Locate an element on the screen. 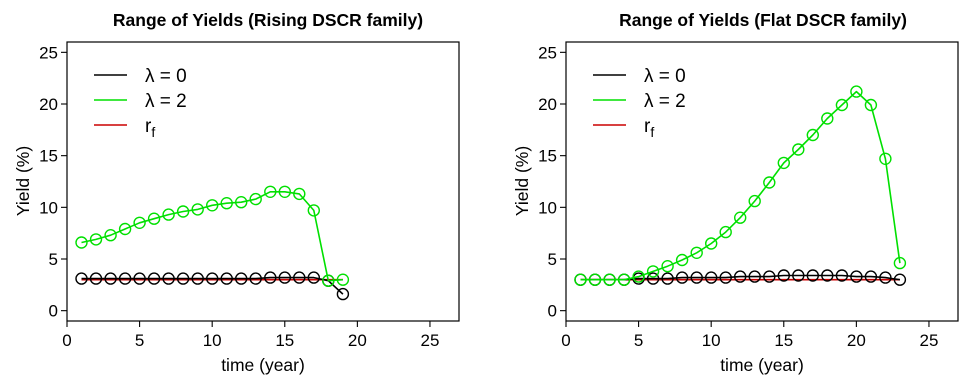 The image size is (960, 382). x-tick-label: 0 is located at coordinates (66, 340).